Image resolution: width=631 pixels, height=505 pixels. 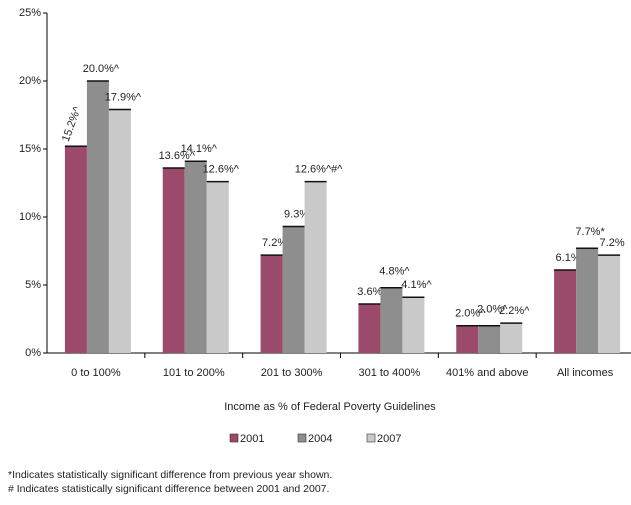 What do you see at coordinates (221, 170) in the screenshot?
I see `value-label: 12.6%^` at bounding box center [221, 170].